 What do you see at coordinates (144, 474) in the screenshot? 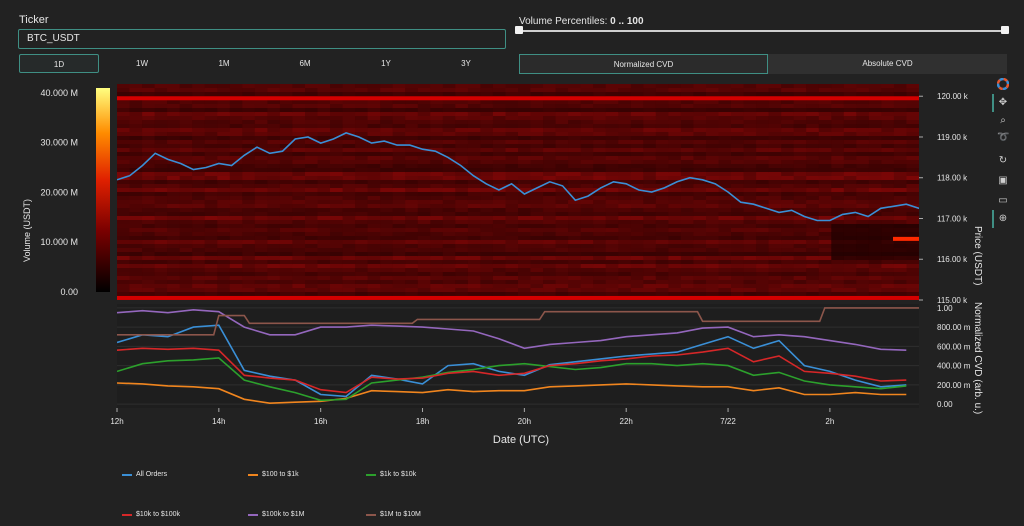
I see `legend-item: All Orders` at bounding box center [144, 474].